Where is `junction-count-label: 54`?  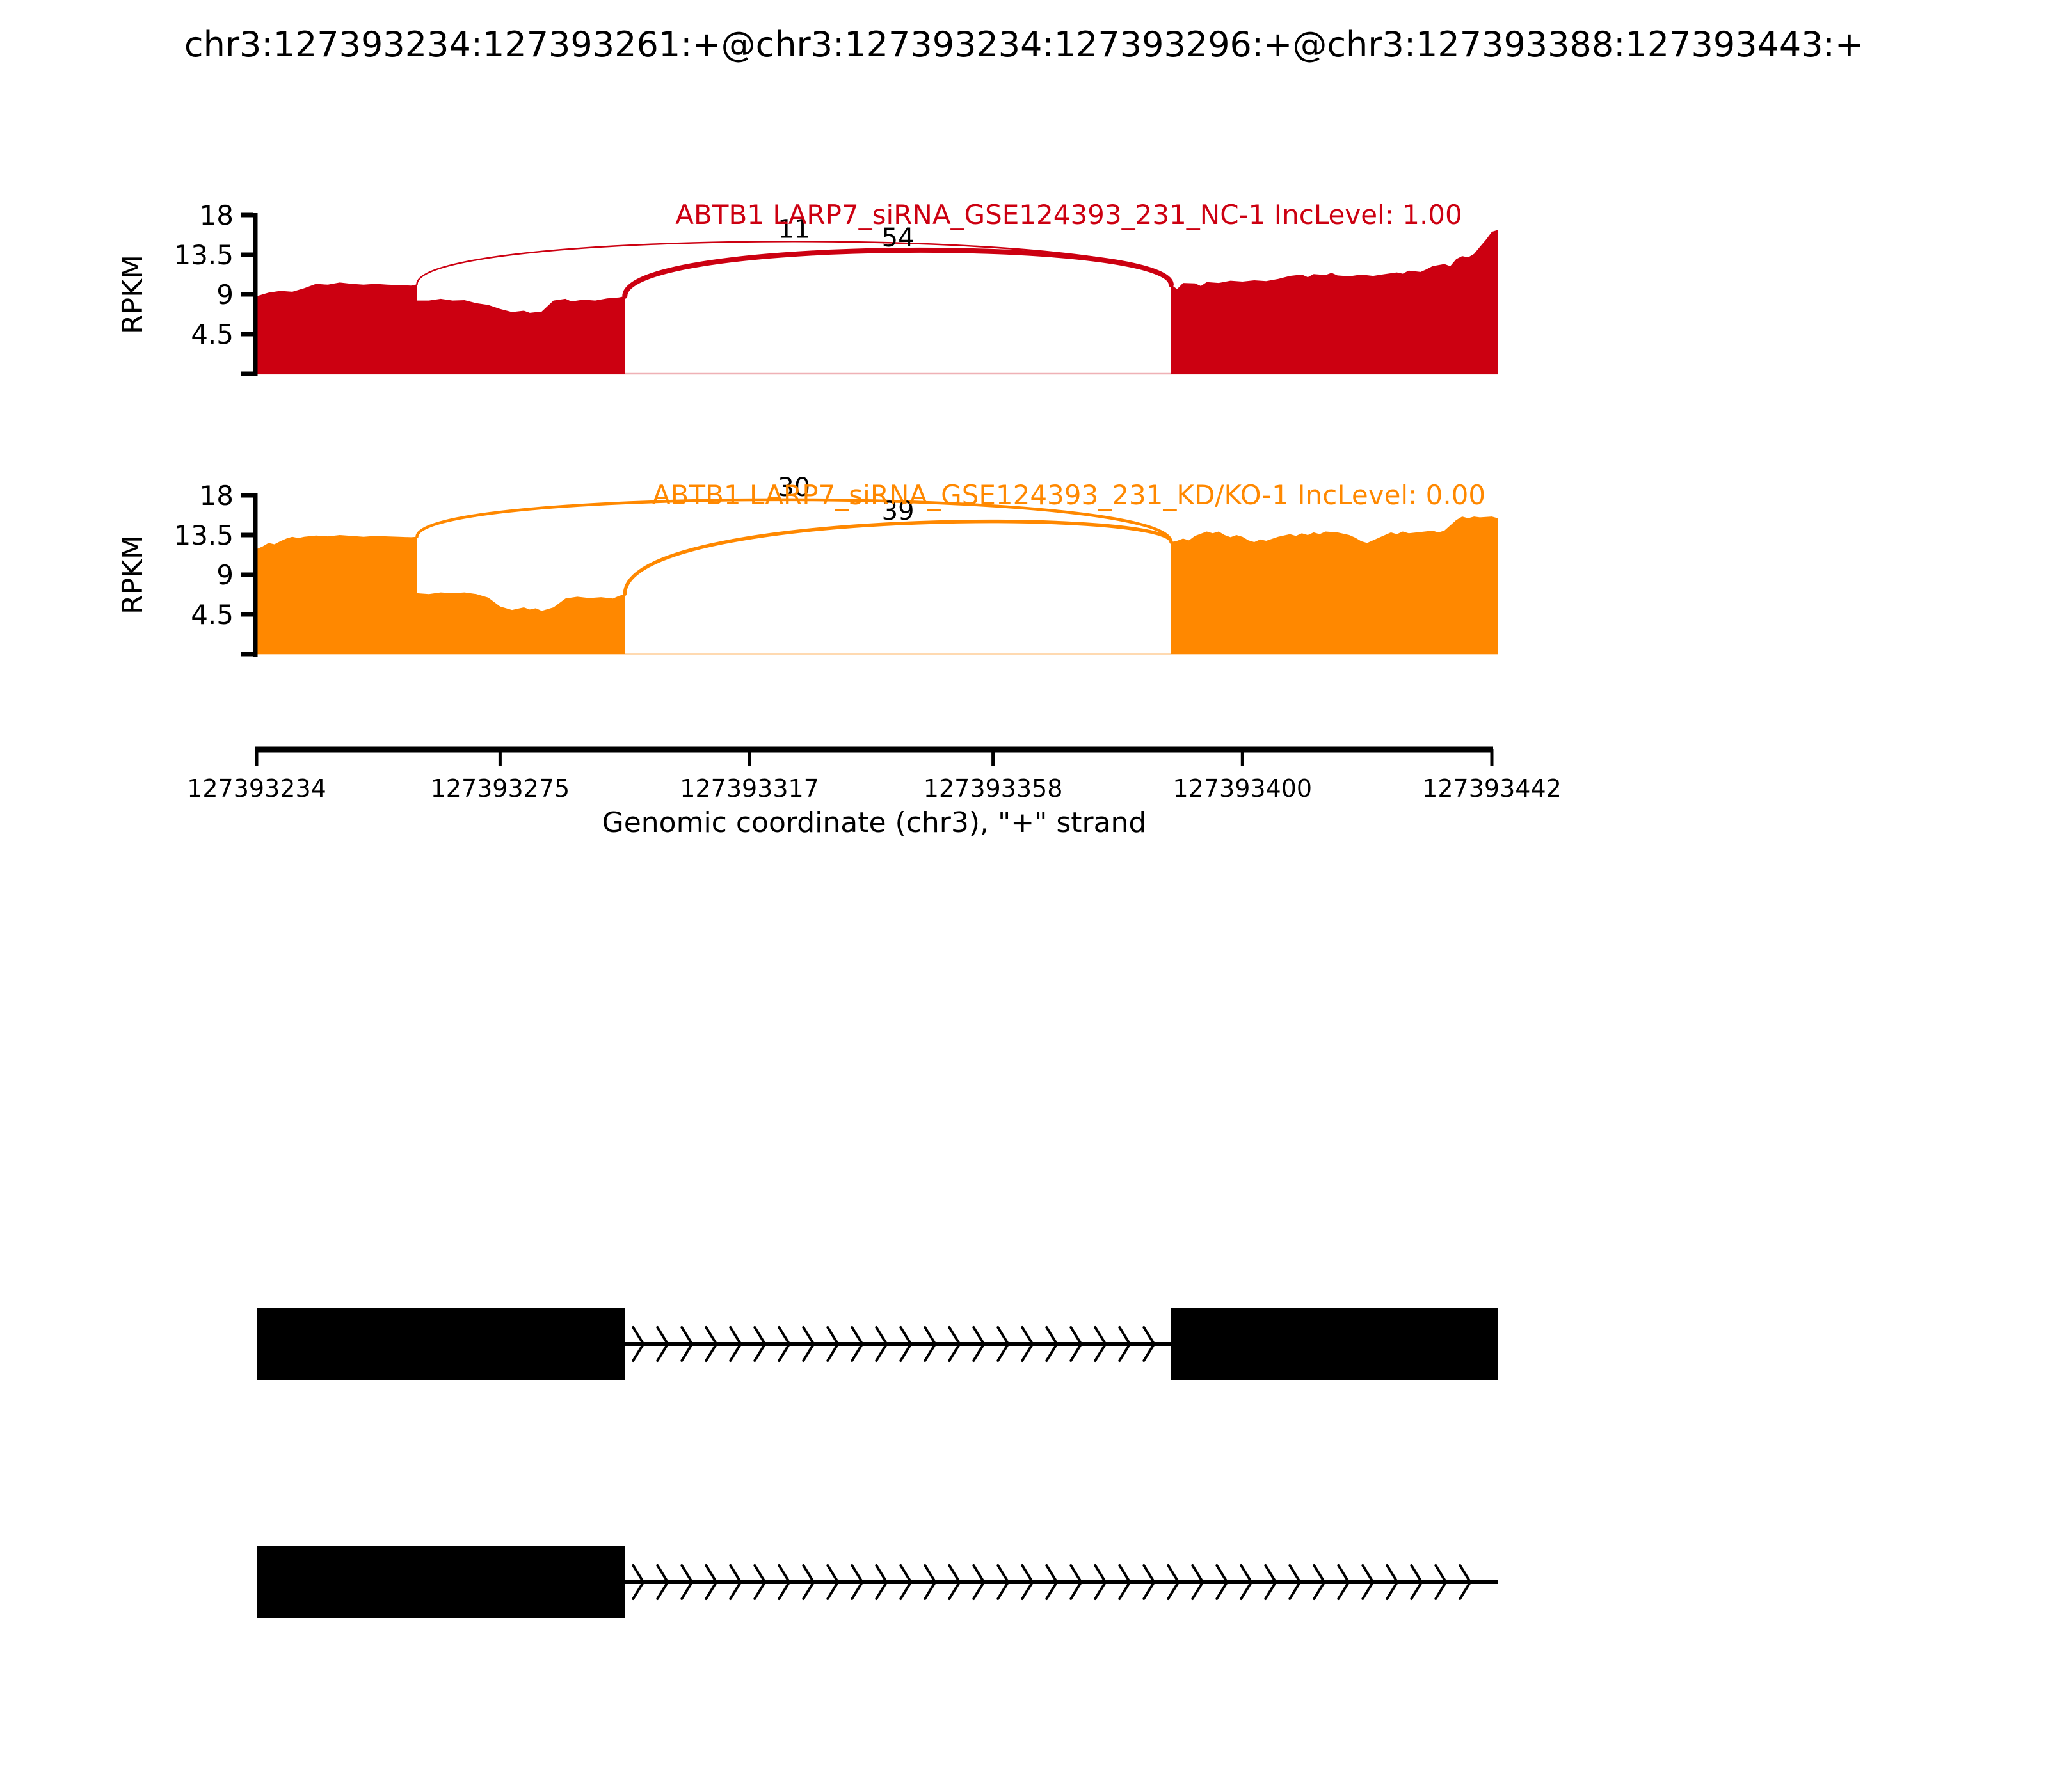
junction-count-label: 54 is located at coordinates (898, 238).